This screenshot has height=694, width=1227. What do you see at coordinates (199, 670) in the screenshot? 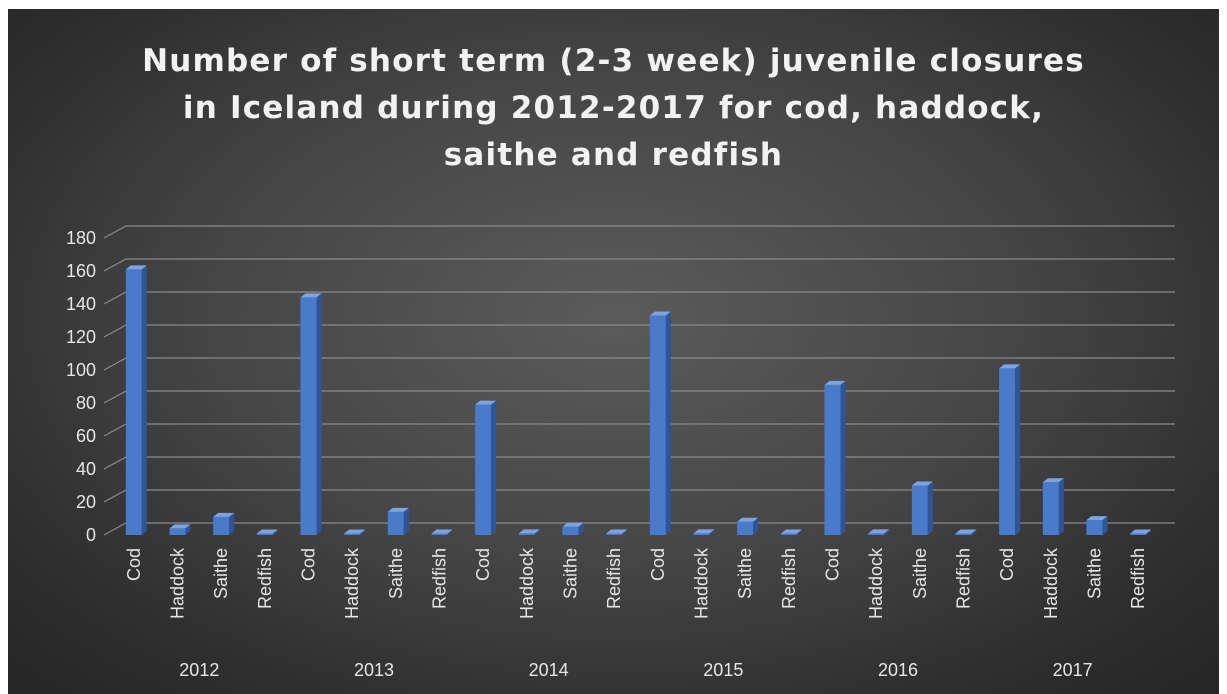
I see `group-label: 2012` at bounding box center [199, 670].